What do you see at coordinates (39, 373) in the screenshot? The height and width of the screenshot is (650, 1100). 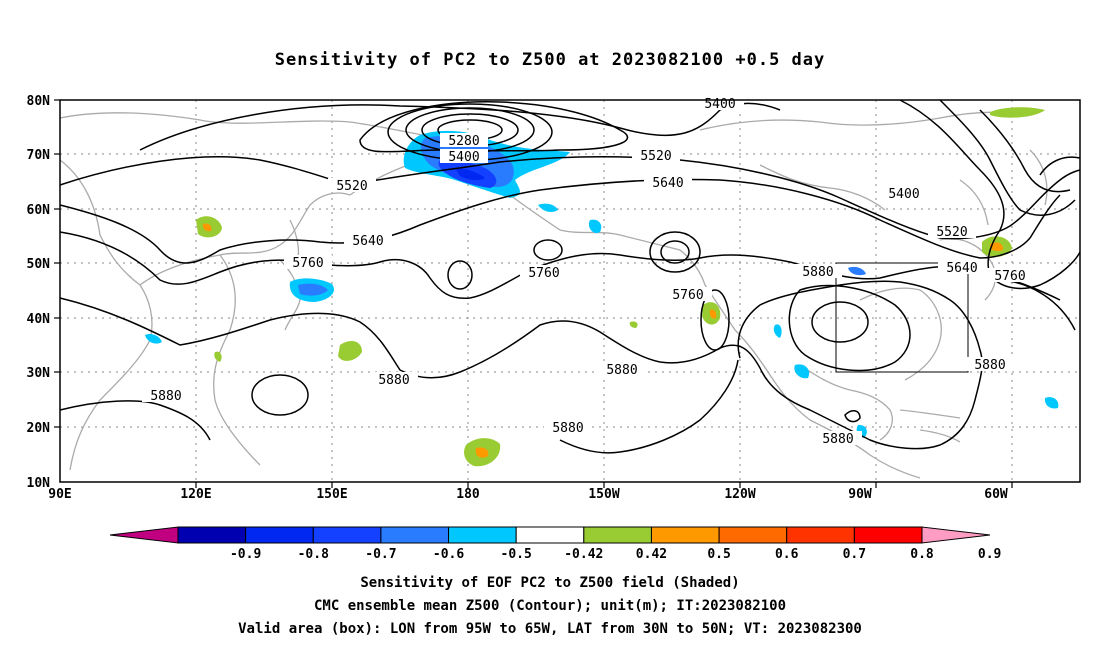 I see `lat-label: 30N` at bounding box center [39, 373].